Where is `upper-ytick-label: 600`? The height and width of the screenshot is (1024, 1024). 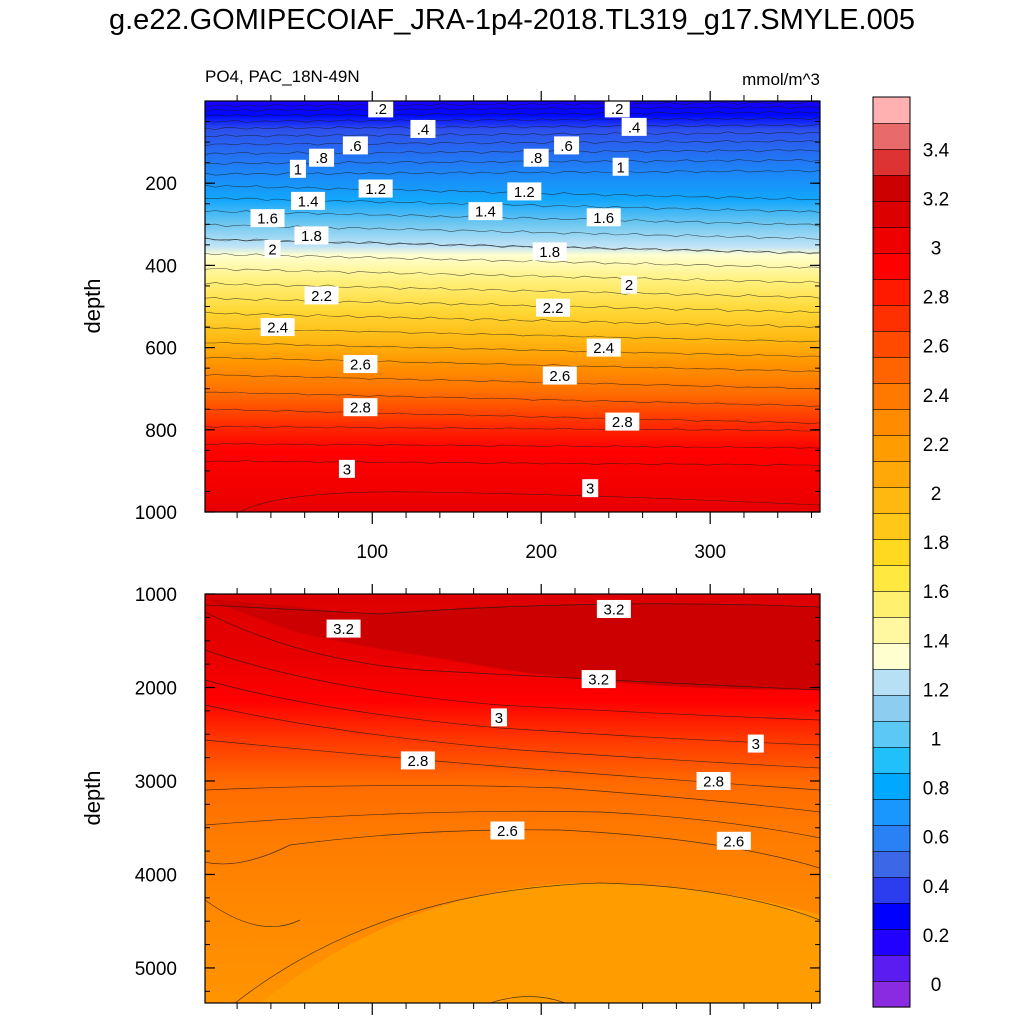
upper-ytick-label: 600 is located at coordinates (161, 349).